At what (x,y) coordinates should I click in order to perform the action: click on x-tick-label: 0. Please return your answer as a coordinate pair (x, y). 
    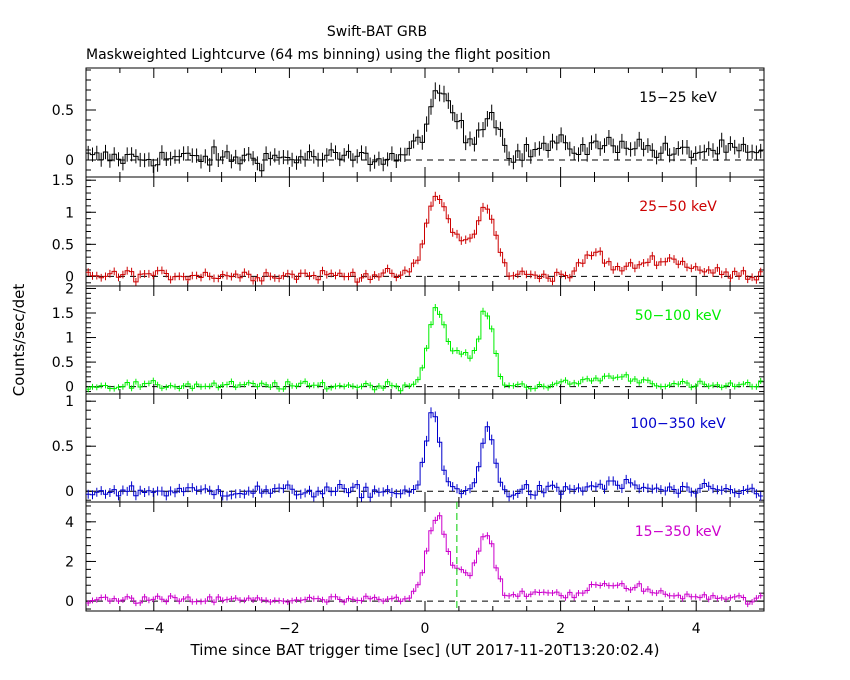
    Looking at the image, I should click on (425, 629).